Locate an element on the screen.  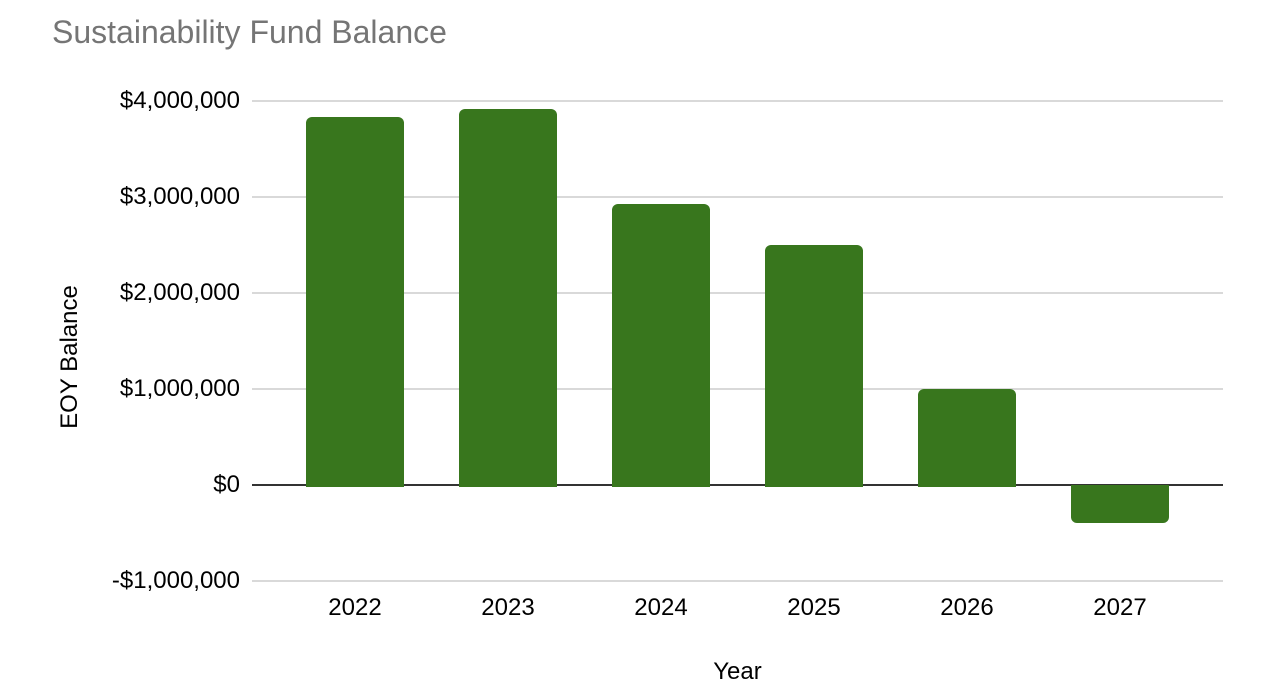
bar-2023 is located at coordinates (508, 297).